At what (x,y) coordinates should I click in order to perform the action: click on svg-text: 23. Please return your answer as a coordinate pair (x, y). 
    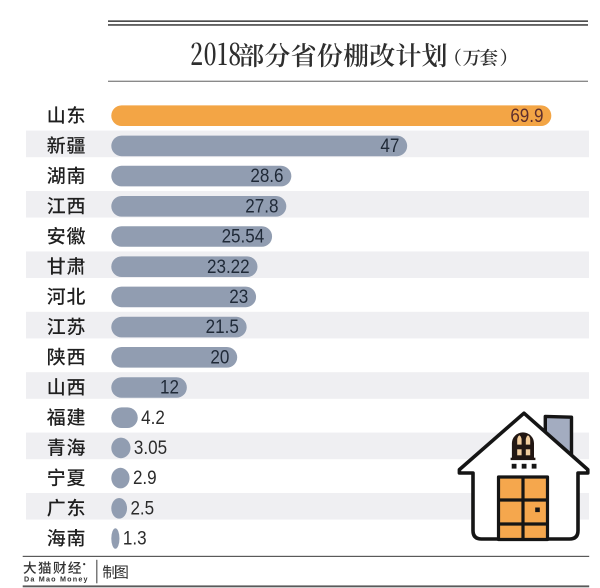
    Looking at the image, I should click on (238, 297).